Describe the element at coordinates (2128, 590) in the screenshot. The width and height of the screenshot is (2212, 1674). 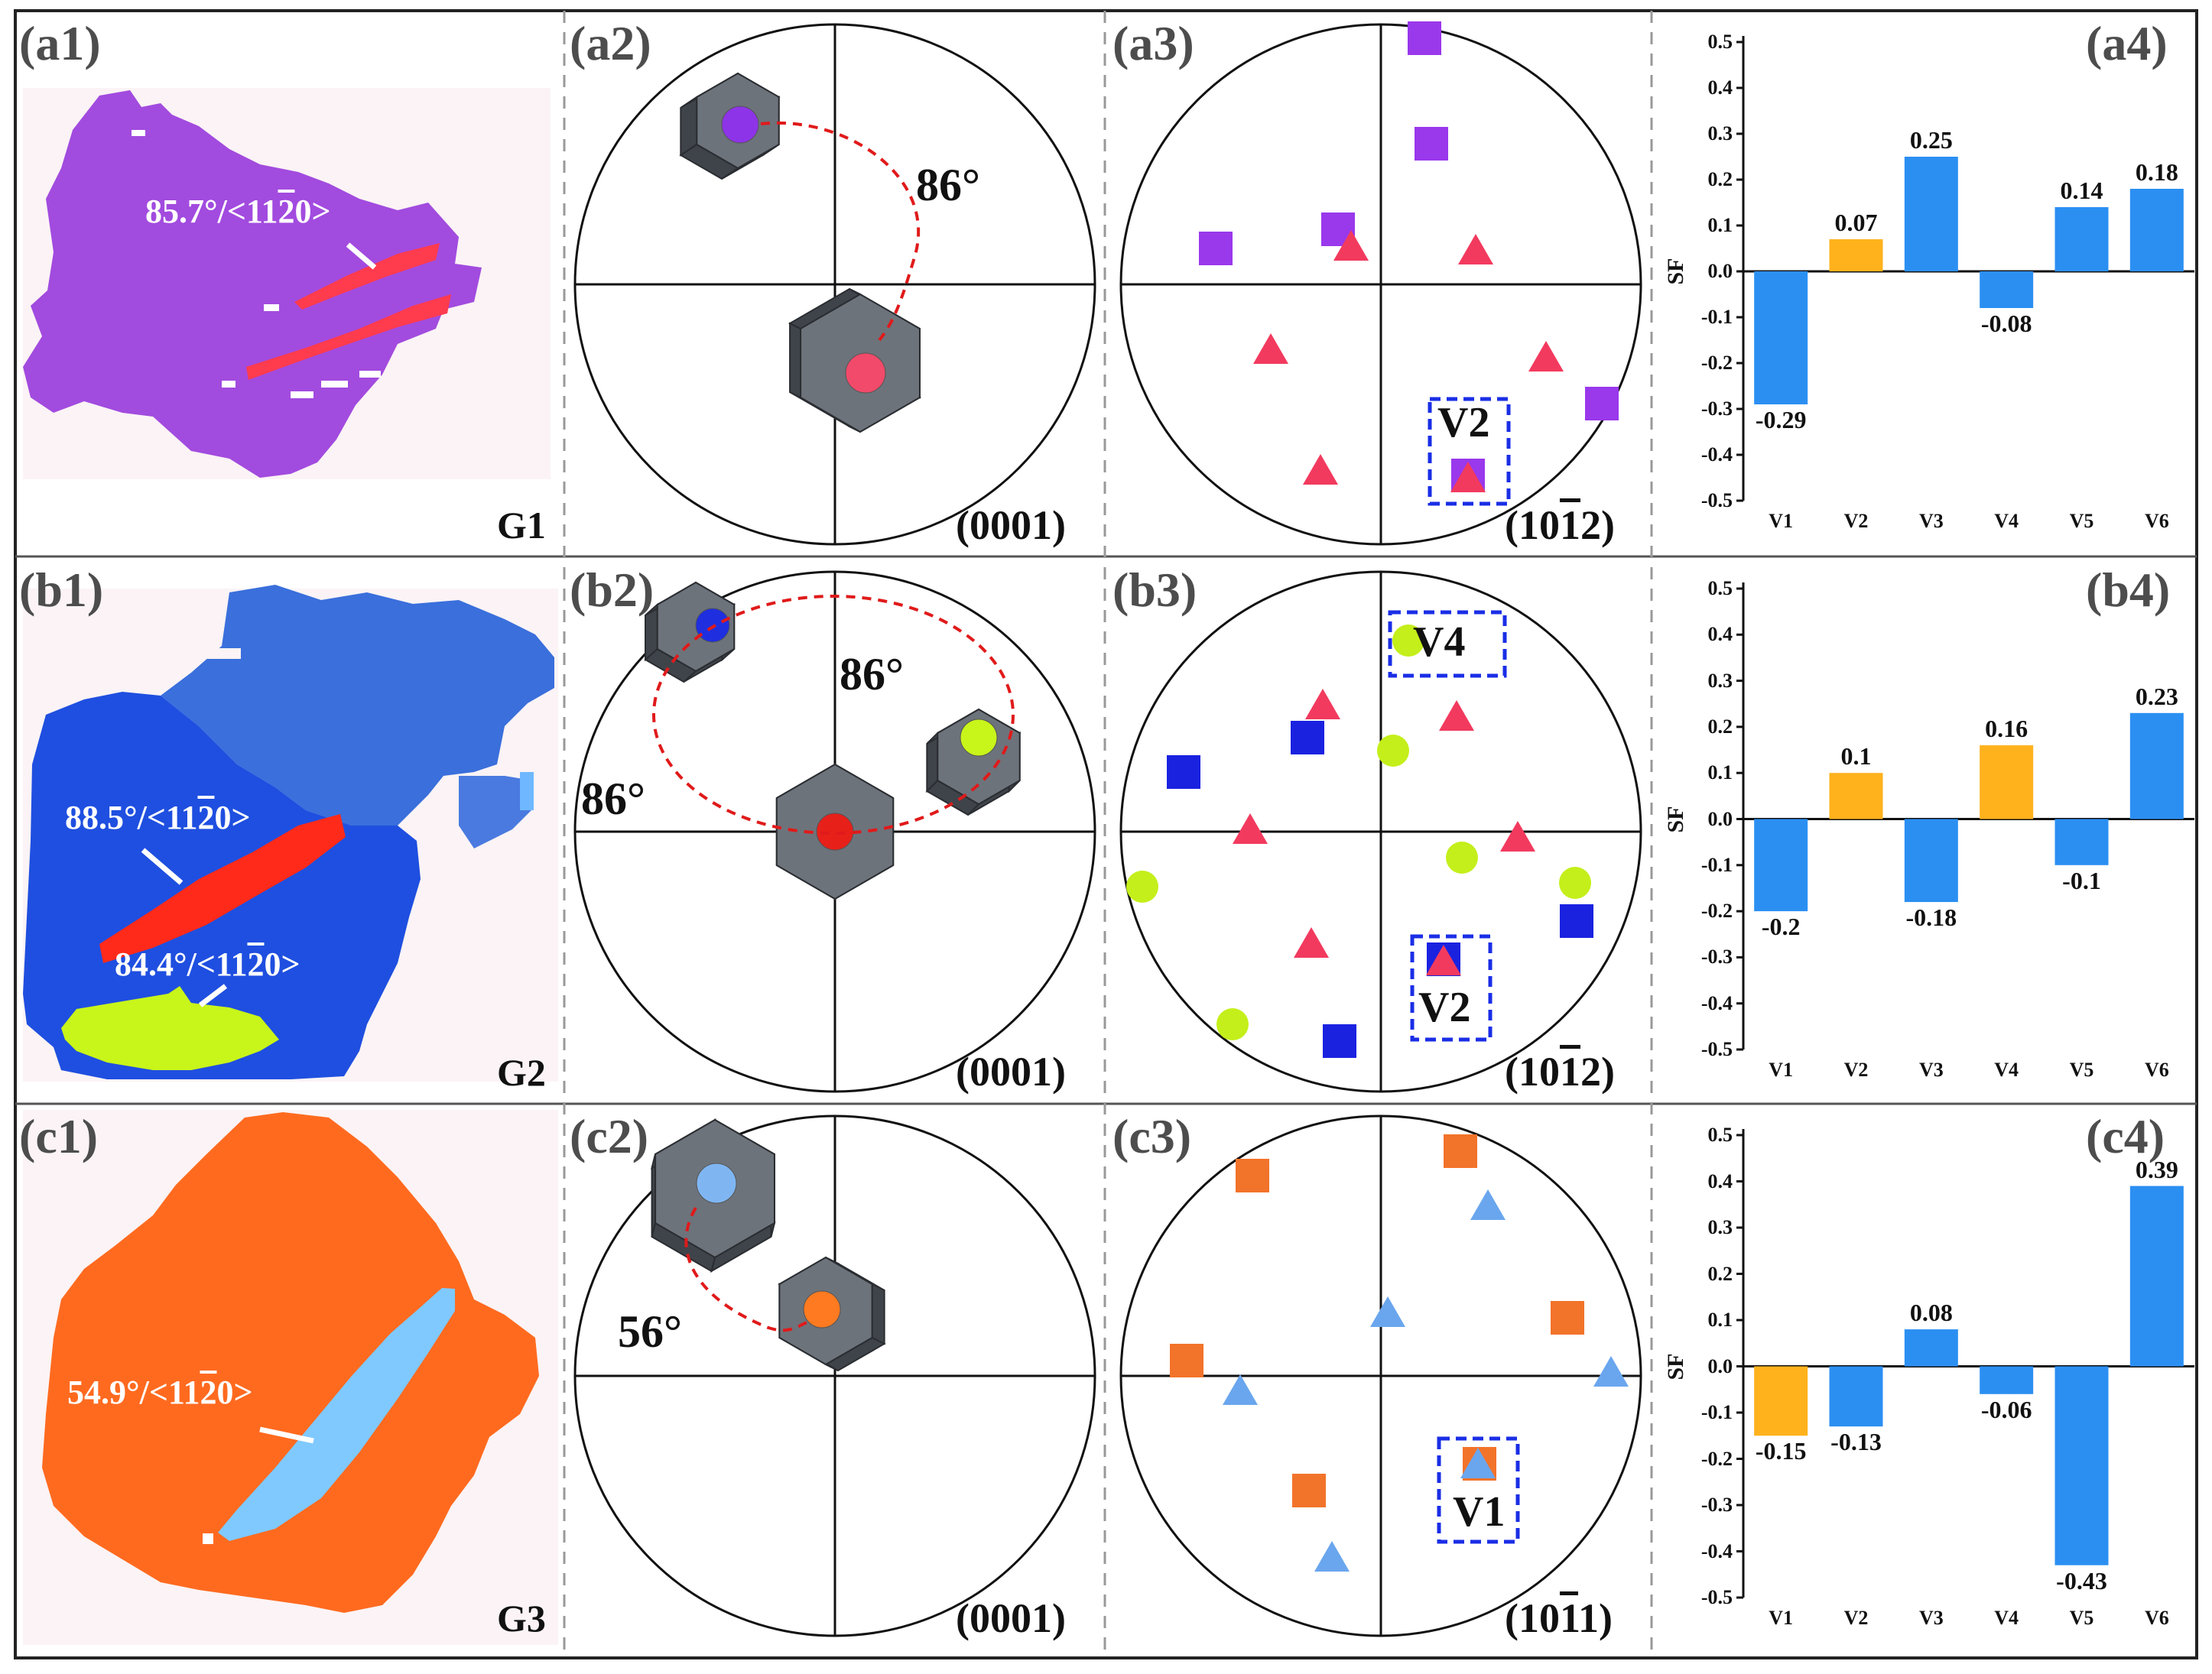
I see `panel-label-b4: (b4)` at that location.